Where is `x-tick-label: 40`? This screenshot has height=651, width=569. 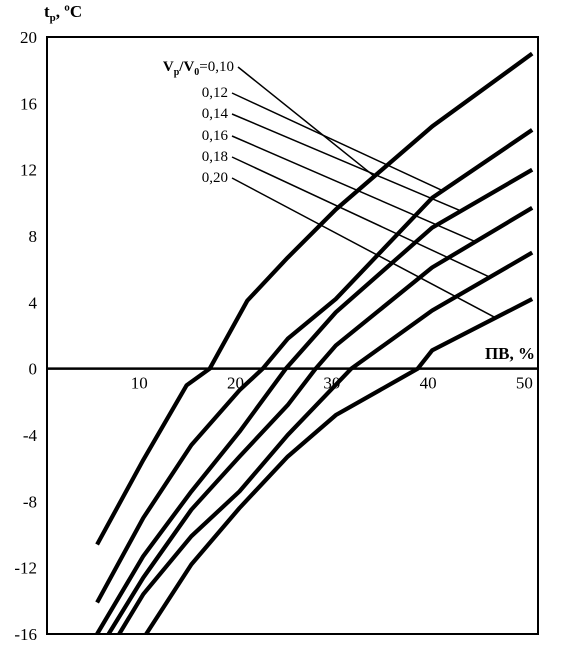 x-tick-label: 40 is located at coordinates (428, 383).